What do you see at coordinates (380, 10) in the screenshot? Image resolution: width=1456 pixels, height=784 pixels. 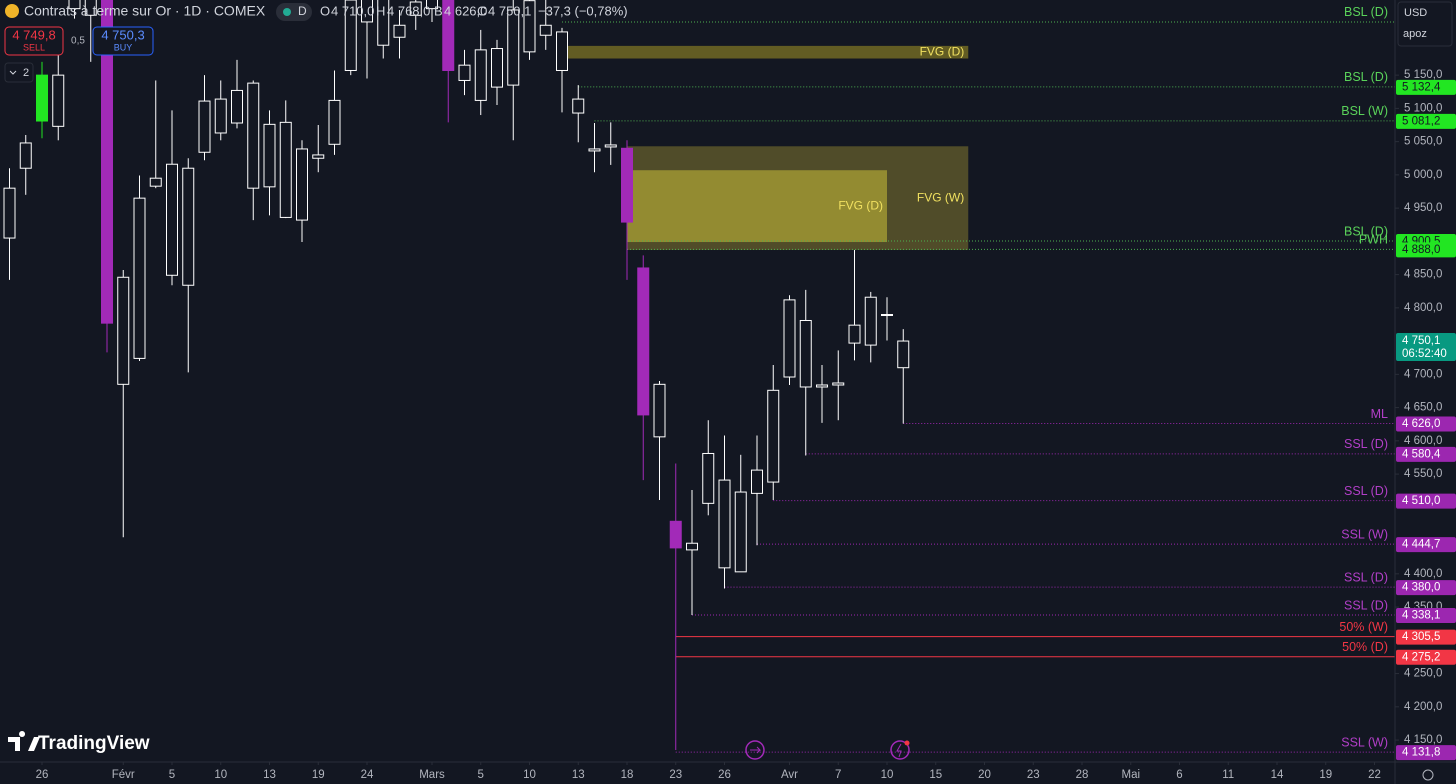 I see `ohlc-label: H` at bounding box center [380, 10].